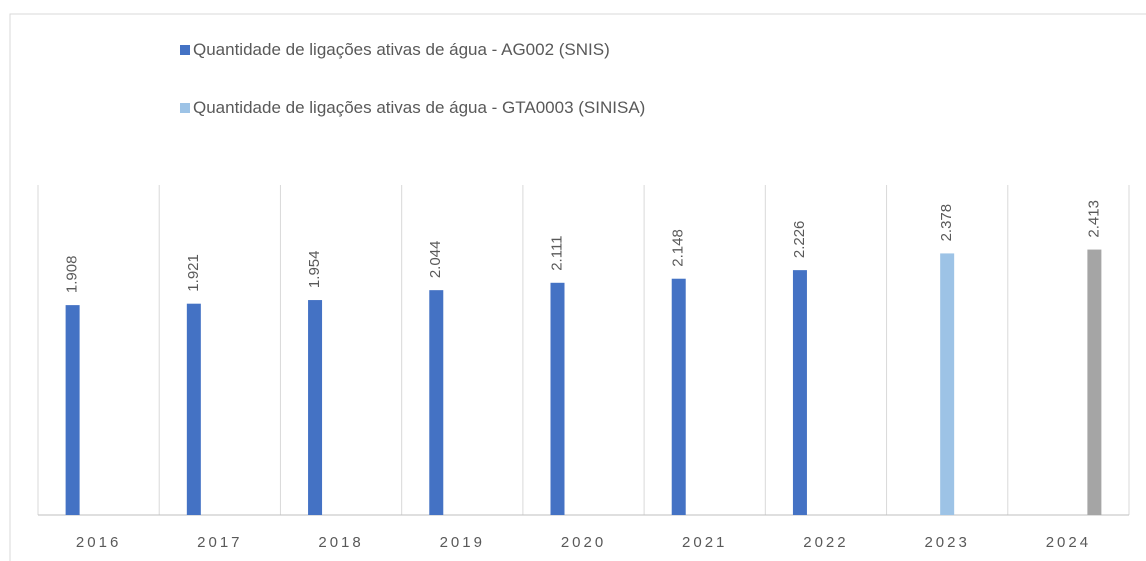 The height and width of the screenshot is (561, 1146). Describe the element at coordinates (583, 542) in the screenshot. I see `x-tick-label: 2020` at that location.